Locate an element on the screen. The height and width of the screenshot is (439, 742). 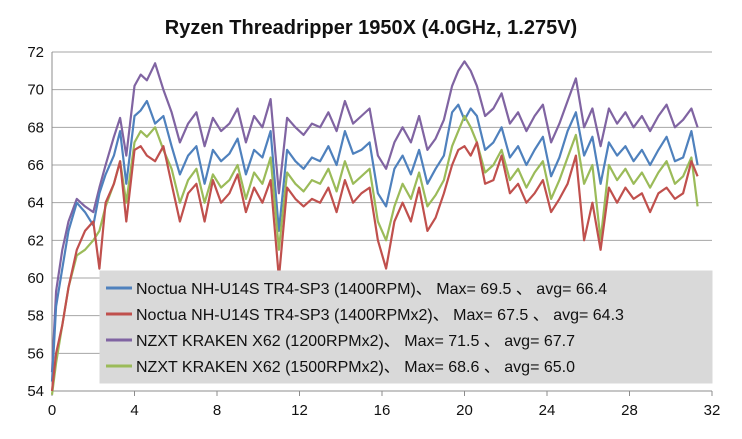
x-tick-label: 4 is located at coordinates (134, 410).